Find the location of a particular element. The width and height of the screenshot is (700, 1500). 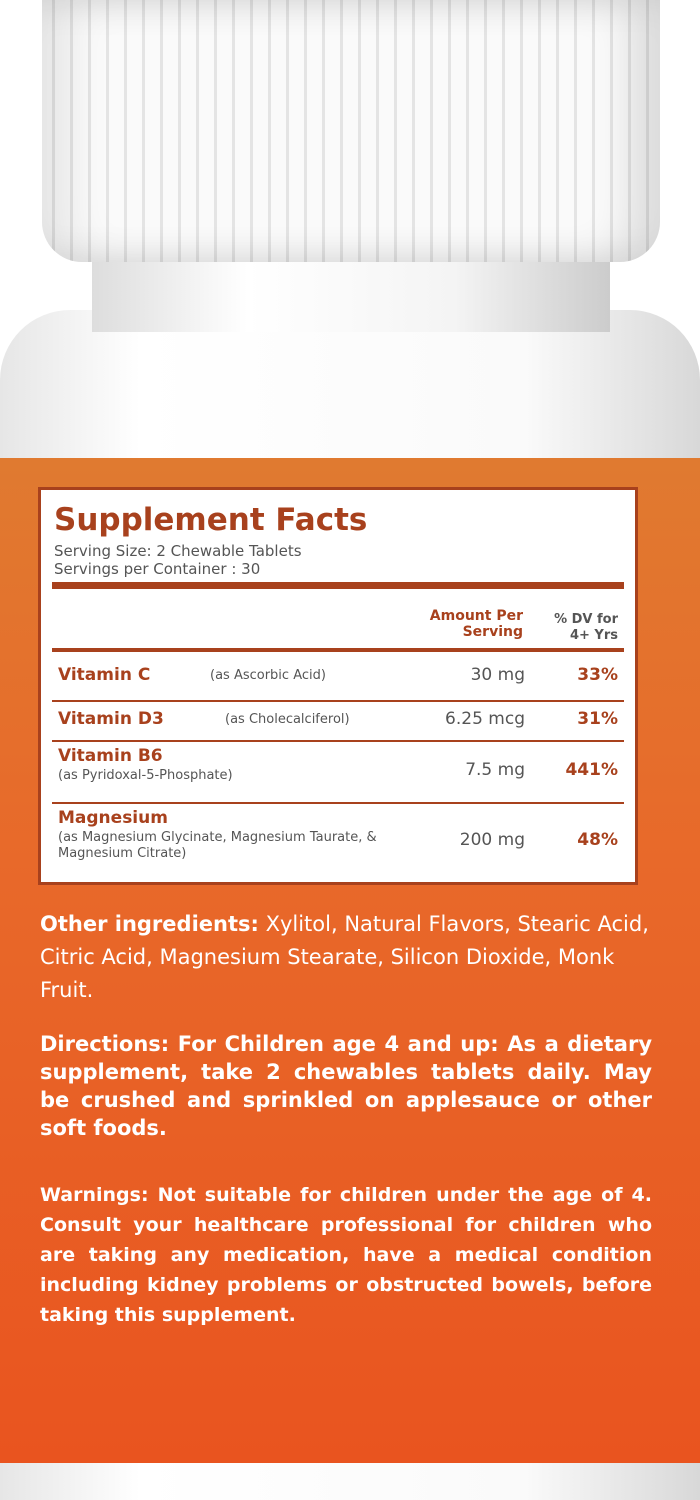

nutrient-dv: 33% is located at coordinates (597, 675).